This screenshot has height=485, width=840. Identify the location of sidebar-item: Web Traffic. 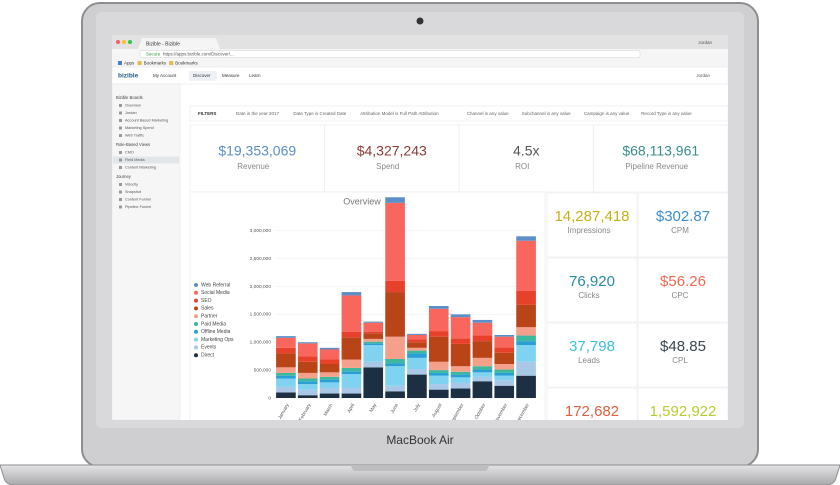
(134, 136).